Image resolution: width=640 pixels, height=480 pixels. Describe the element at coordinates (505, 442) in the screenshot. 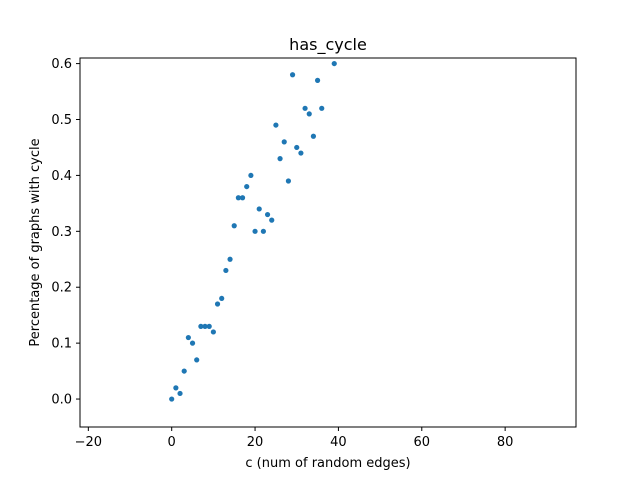

I see `x-tick-label: 80` at that location.